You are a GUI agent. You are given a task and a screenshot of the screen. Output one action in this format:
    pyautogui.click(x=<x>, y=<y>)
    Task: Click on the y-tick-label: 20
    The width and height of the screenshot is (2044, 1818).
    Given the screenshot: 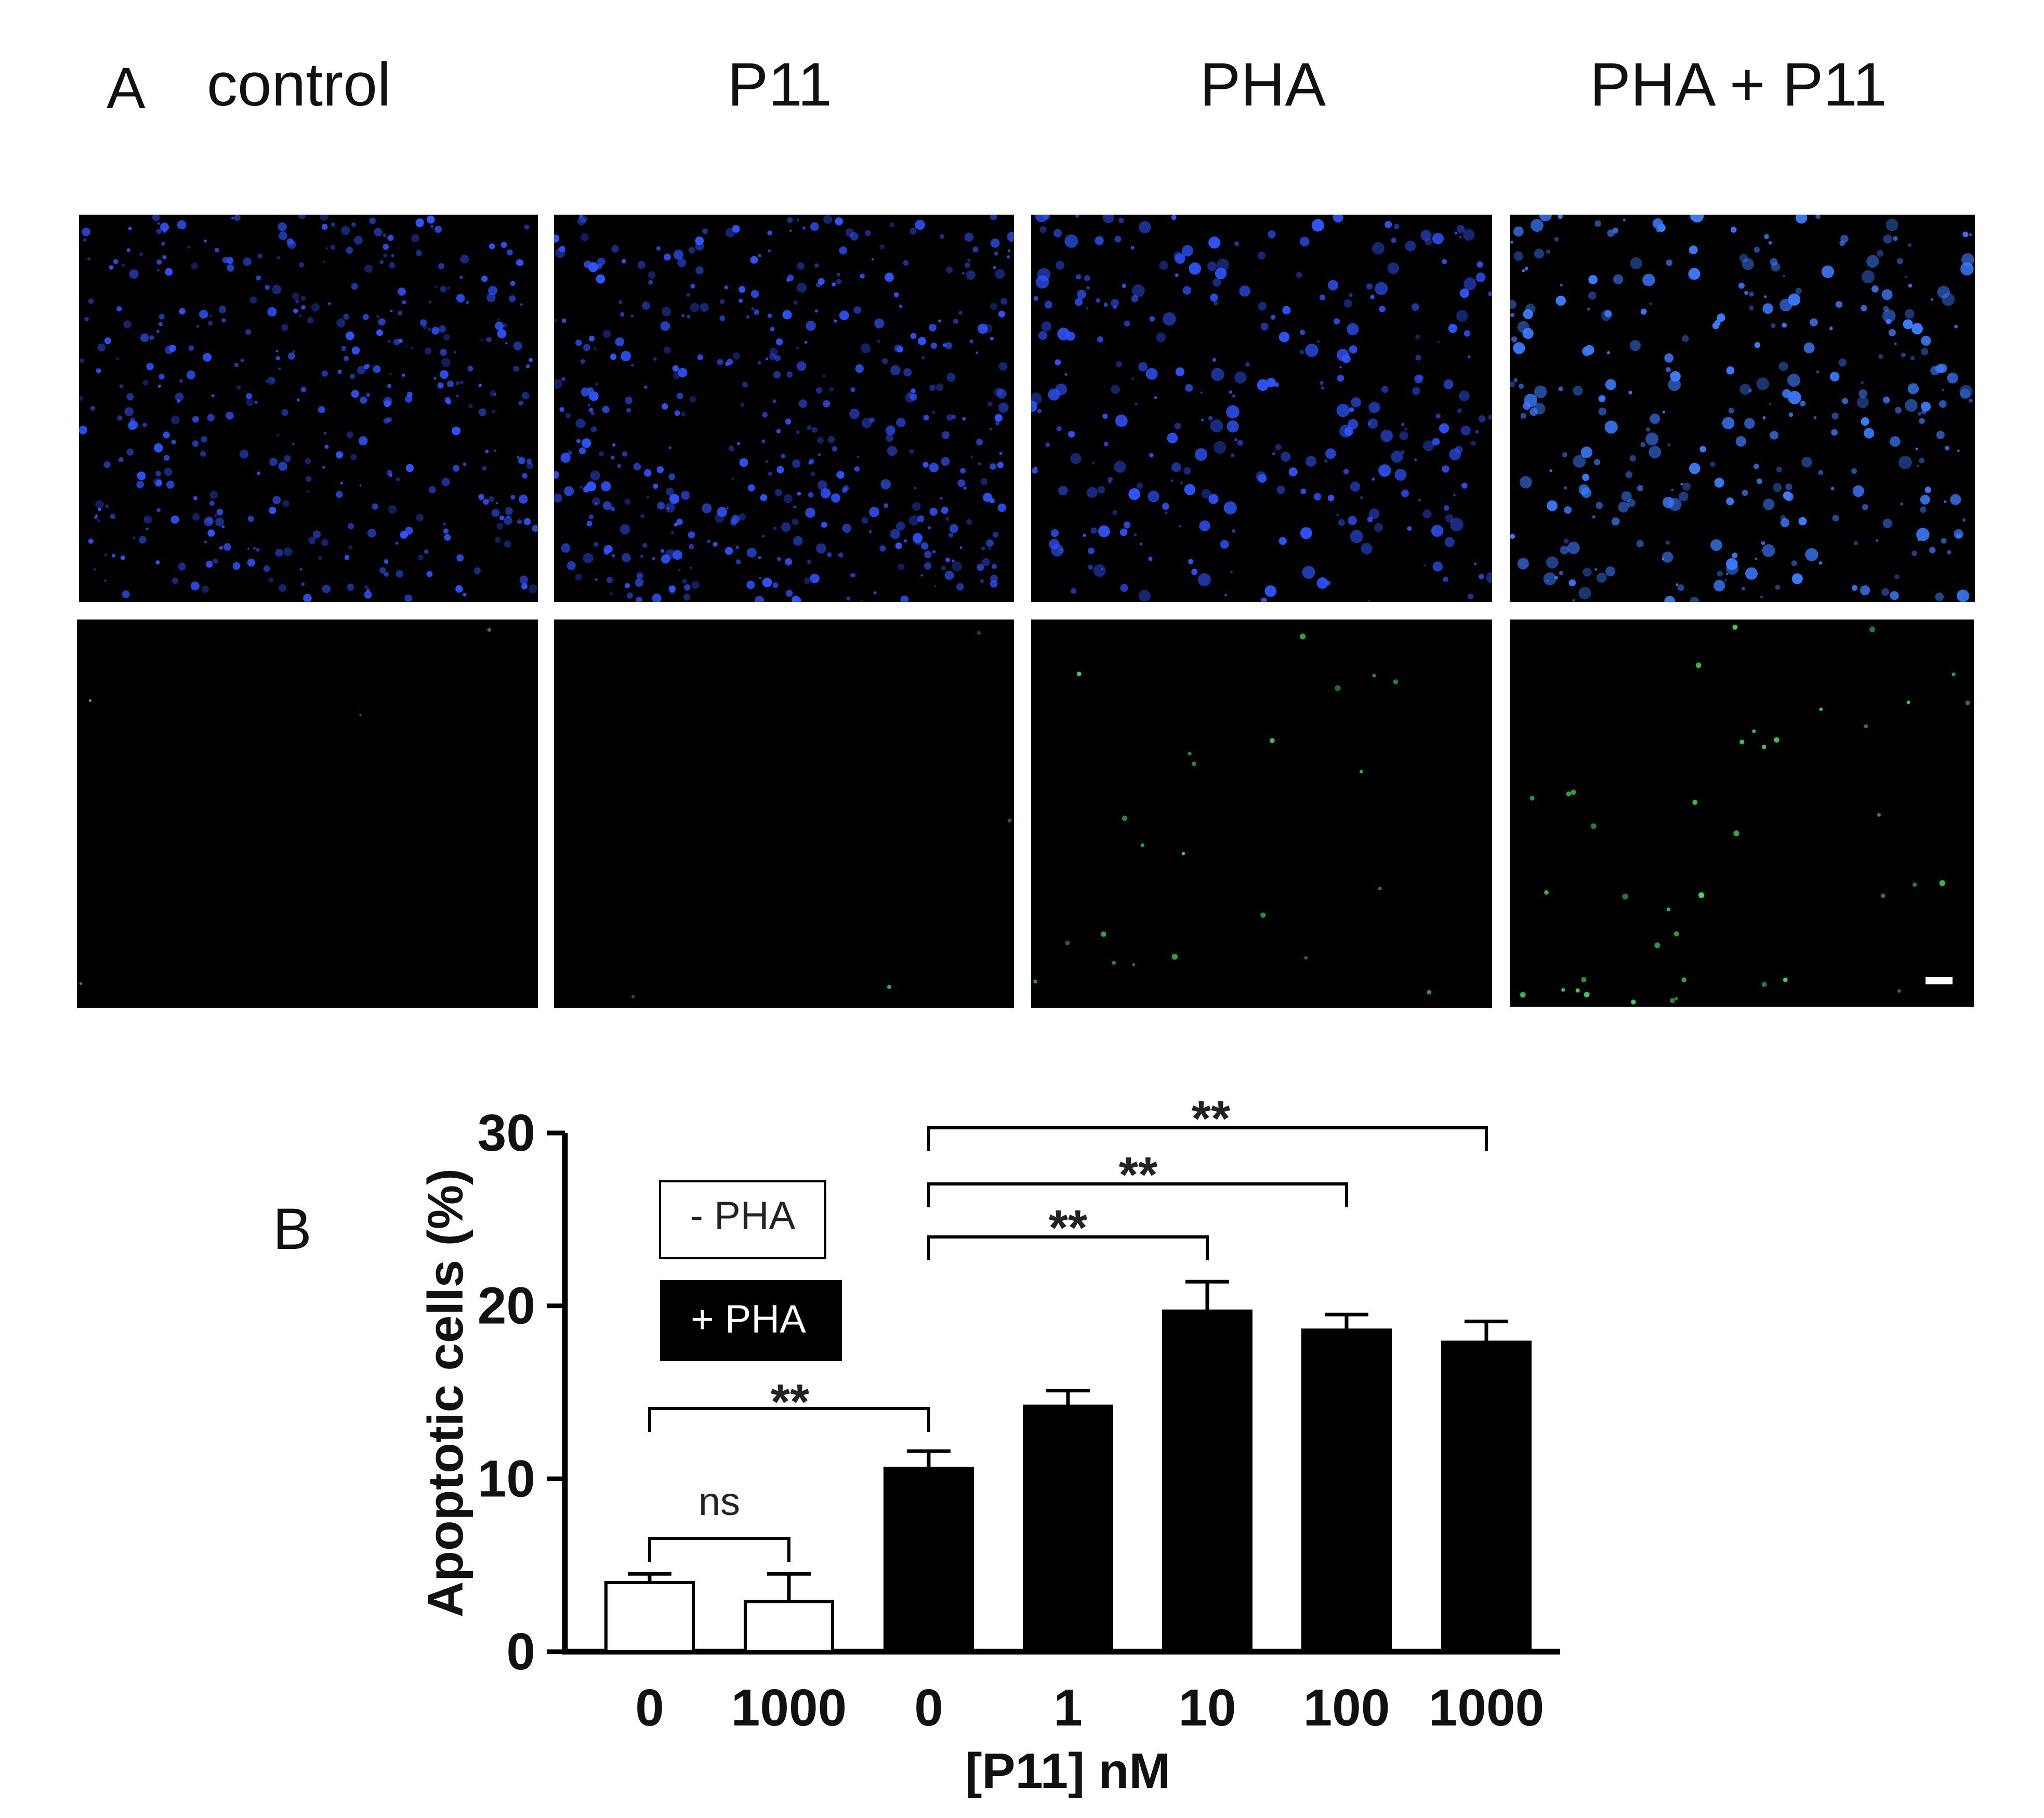 What is the action you would take?
    pyautogui.click(x=506, y=1306)
    